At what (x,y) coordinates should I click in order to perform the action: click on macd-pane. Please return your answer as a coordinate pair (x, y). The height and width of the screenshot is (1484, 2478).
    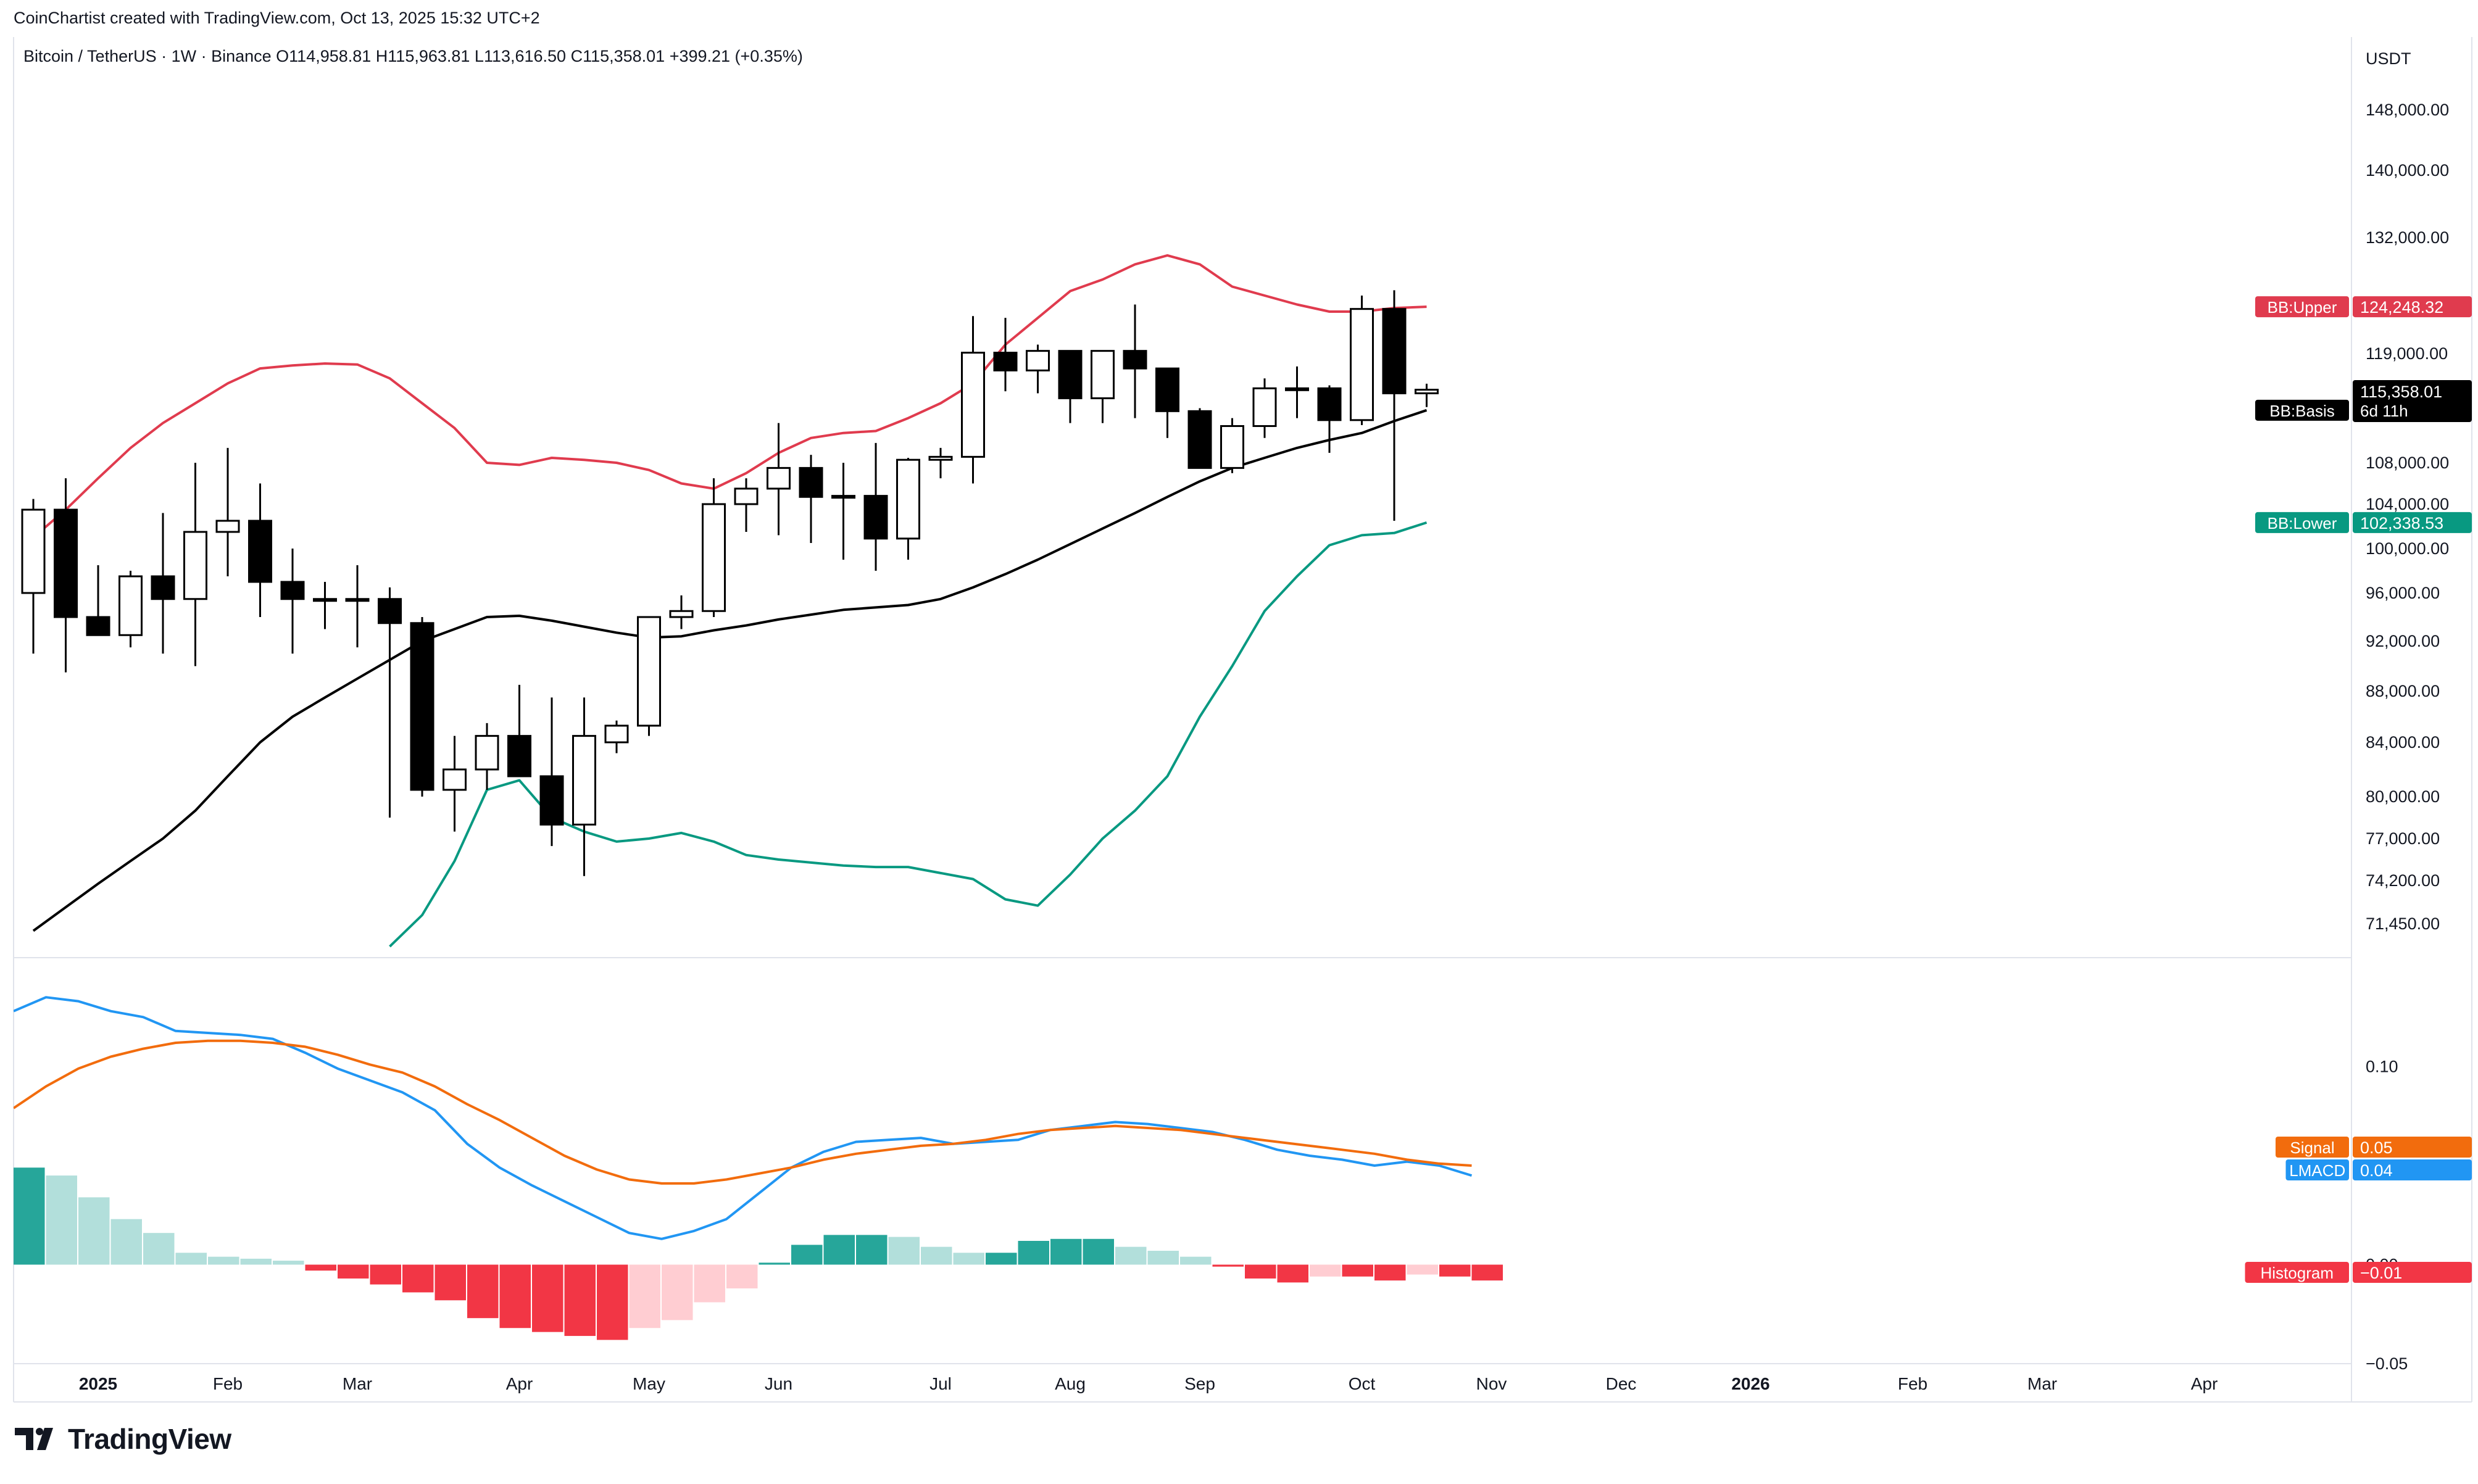
    Looking at the image, I should click on (758, 1168).